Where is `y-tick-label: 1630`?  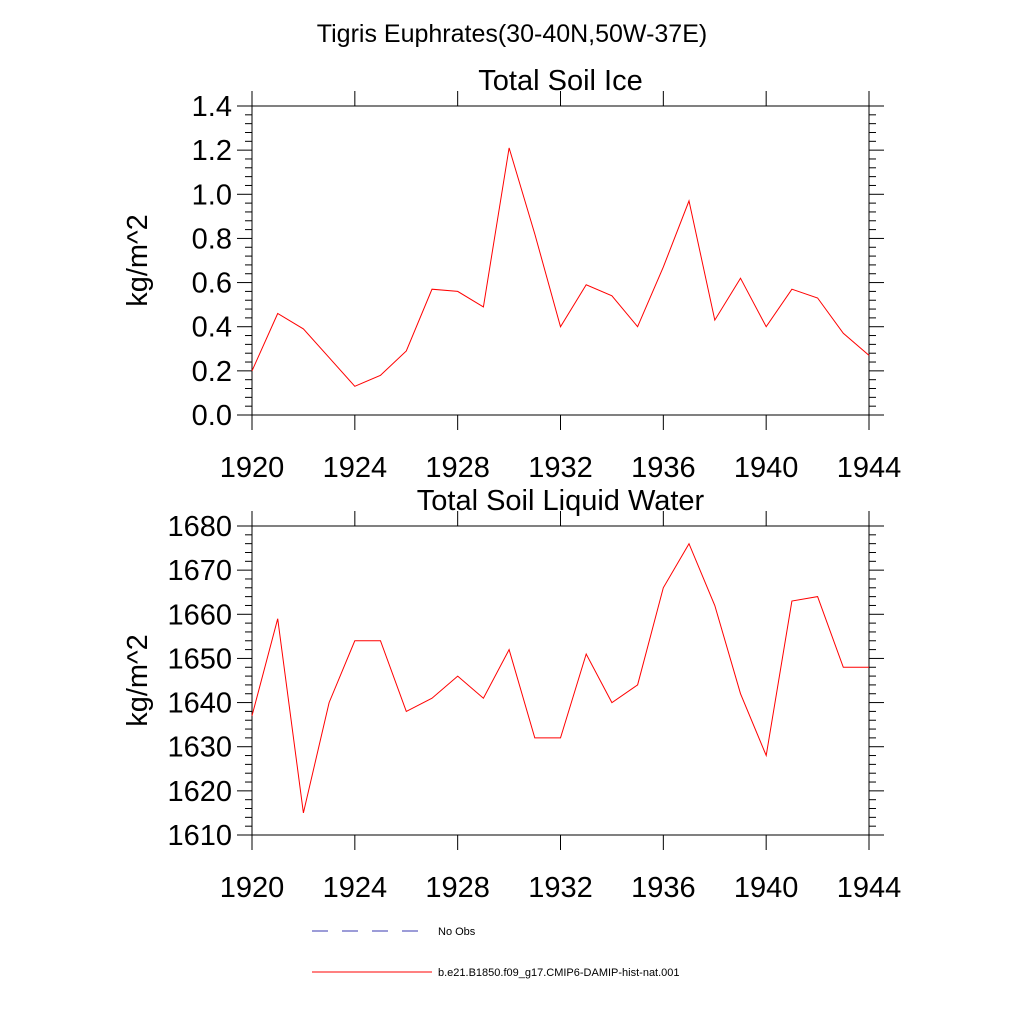 y-tick-label: 1630 is located at coordinates (199, 748).